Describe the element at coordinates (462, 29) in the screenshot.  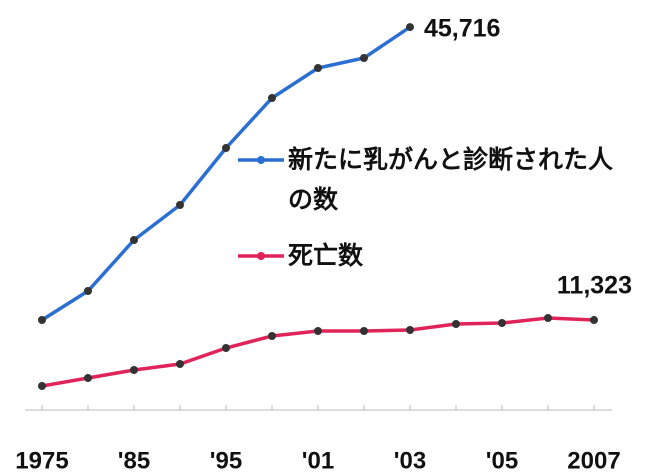
I see `value-label: 45,716` at that location.